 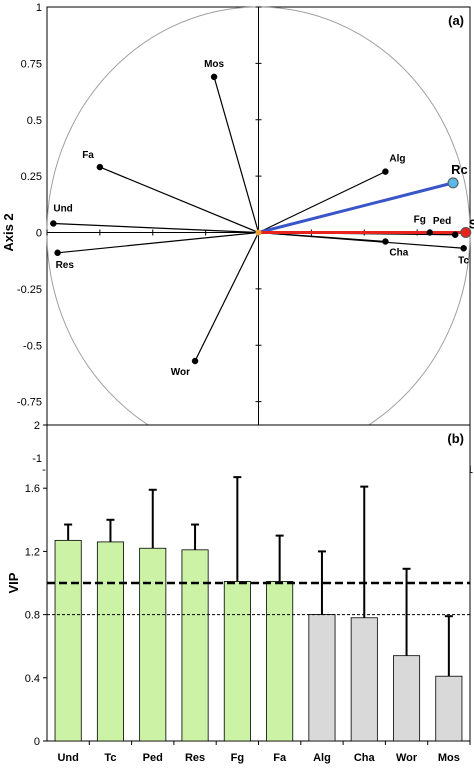 What do you see at coordinates (237, 758) in the screenshot?
I see `category-label-fg: Fg` at bounding box center [237, 758].